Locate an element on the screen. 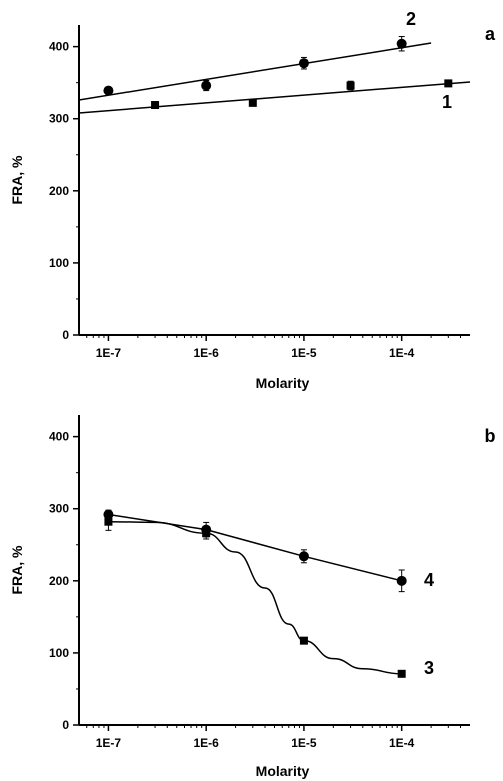  series-label: 1 is located at coordinates (447, 102).